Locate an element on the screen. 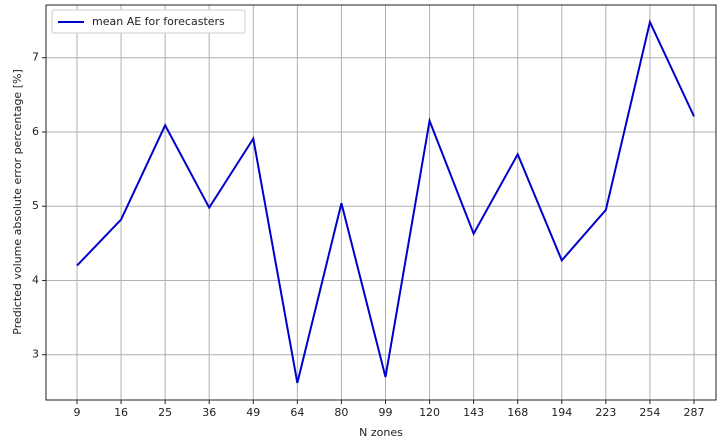 This screenshot has height=448, width=717. y-tick-label: 4 is located at coordinates (35, 279).